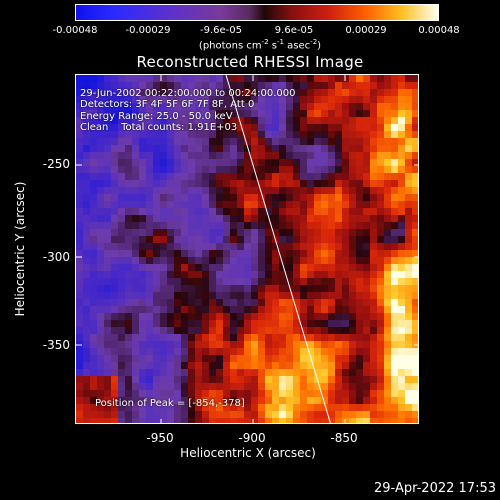 The image size is (500, 500). Describe the element at coordinates (56, 345) in the screenshot. I see `y-tick-label: -350` at that location.